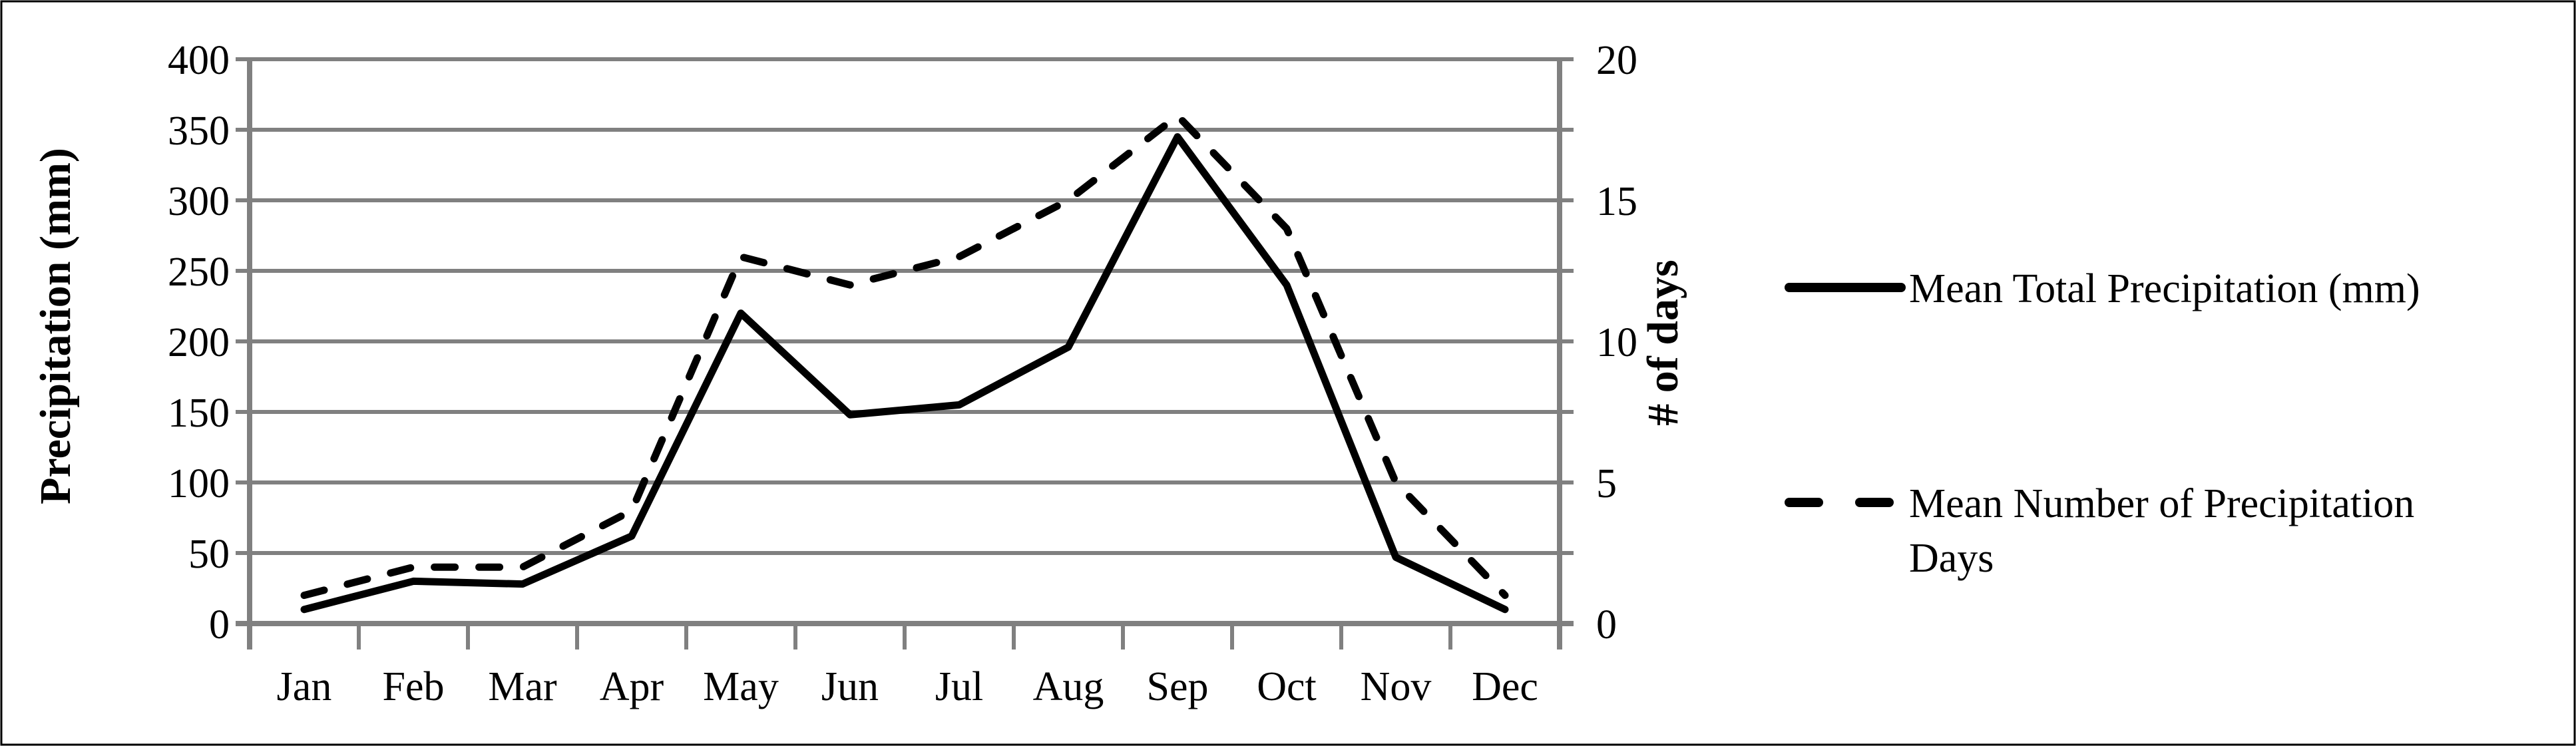 The width and height of the screenshot is (2576, 746). What do you see at coordinates (850, 686) in the screenshot?
I see `x-axis-category-label: Jun` at bounding box center [850, 686].